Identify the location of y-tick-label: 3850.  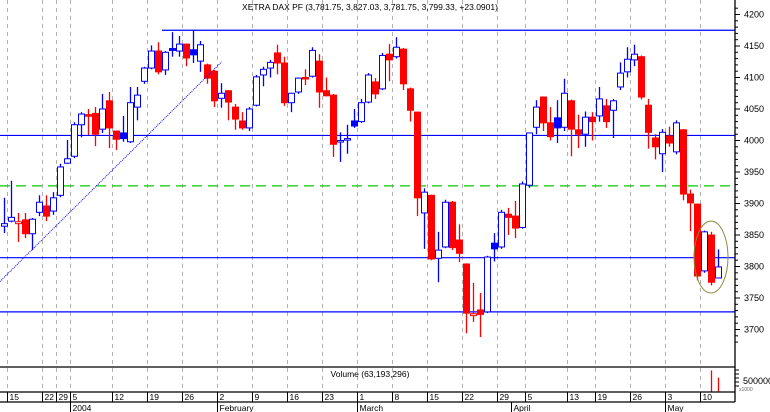
(754, 235).